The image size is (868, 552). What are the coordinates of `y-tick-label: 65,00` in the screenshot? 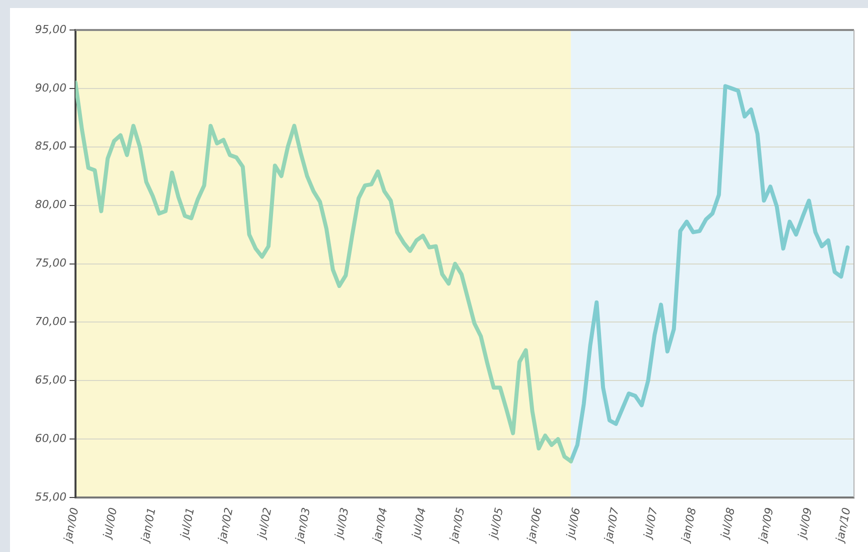 It's located at (50, 380).